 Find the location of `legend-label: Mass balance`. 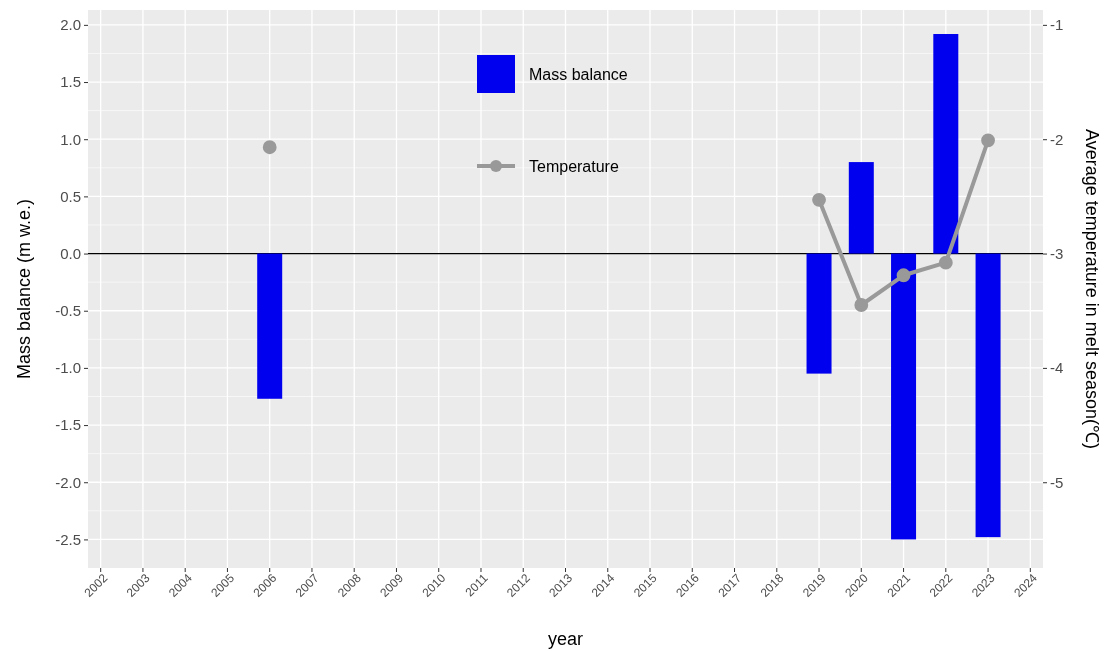

legend-label: Mass balance is located at coordinates (578, 74).